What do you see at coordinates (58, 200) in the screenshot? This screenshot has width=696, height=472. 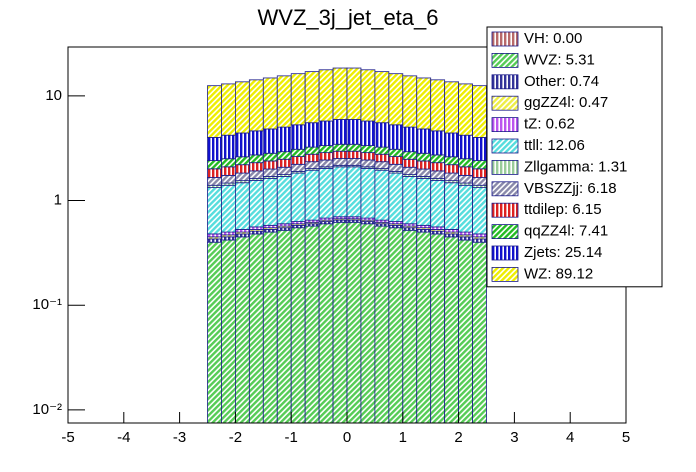 I see `y-tick-label: 1` at bounding box center [58, 200].